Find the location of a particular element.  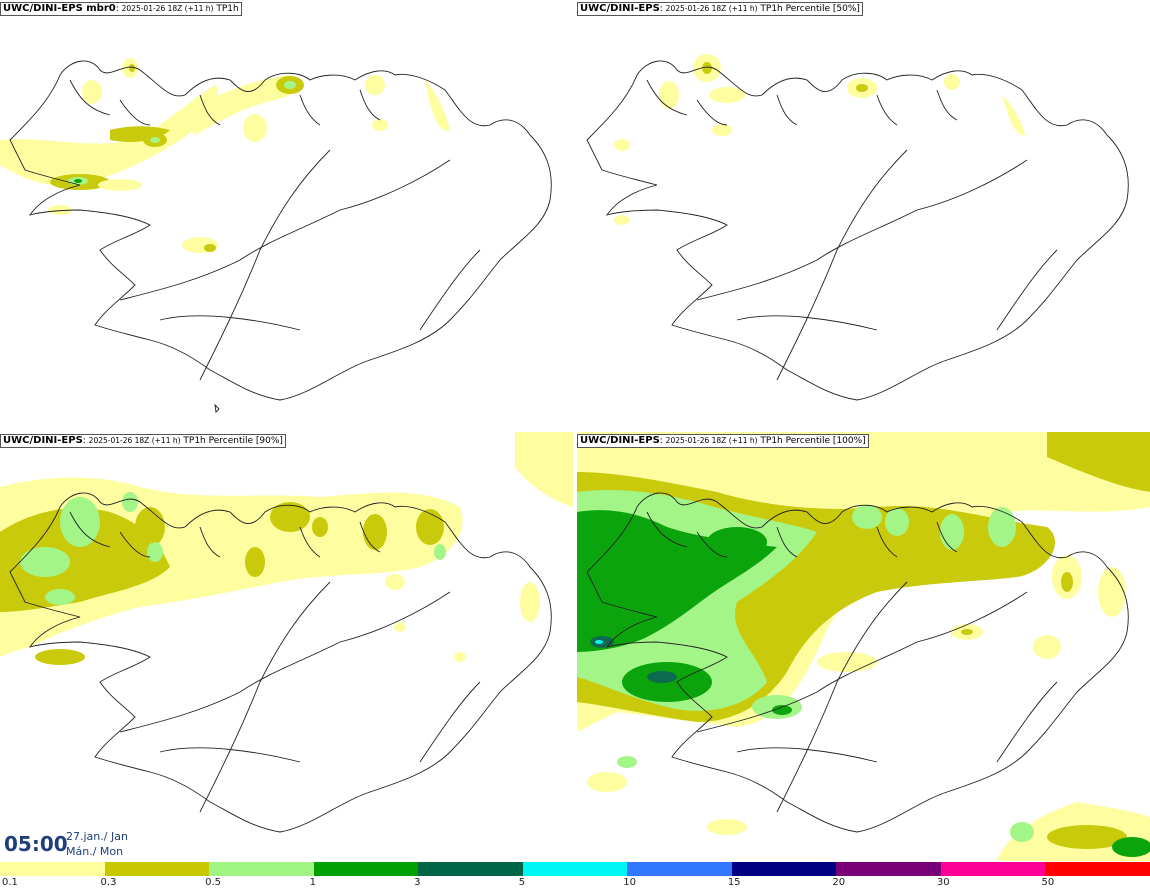

legend-tick-label: 20 is located at coordinates (839, 882).